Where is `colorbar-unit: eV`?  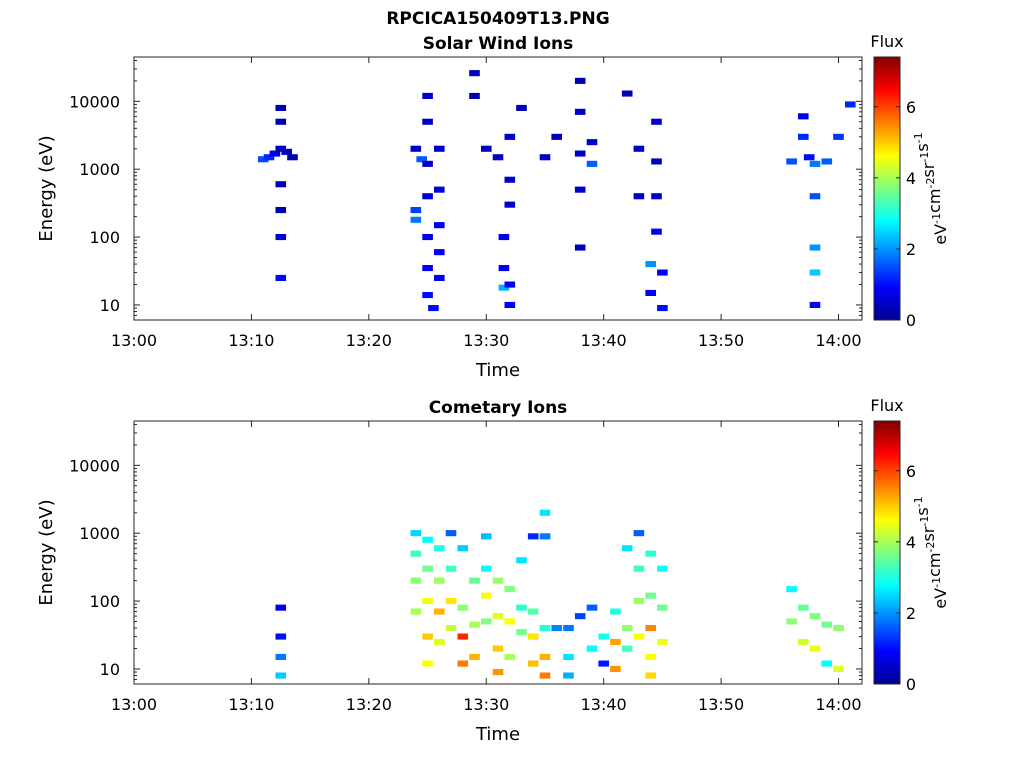
colorbar-unit: eV is located at coordinates (940, 234).